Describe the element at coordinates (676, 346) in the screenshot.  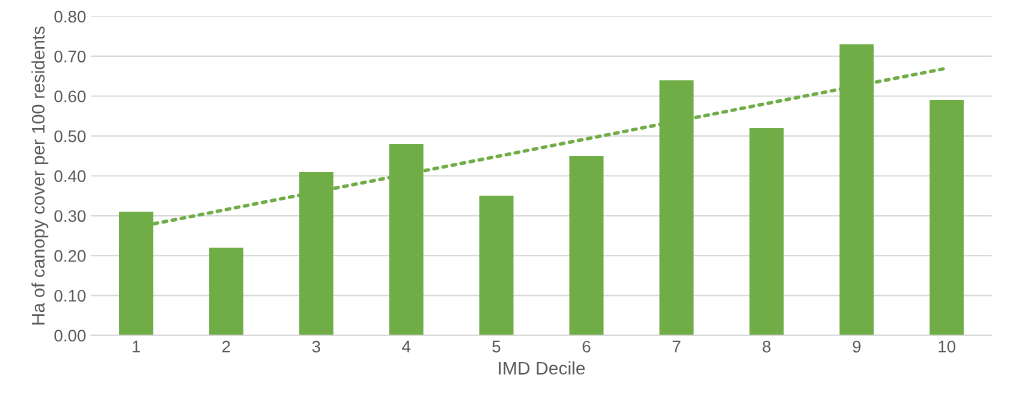
I see `x-tick-label: 7` at that location.